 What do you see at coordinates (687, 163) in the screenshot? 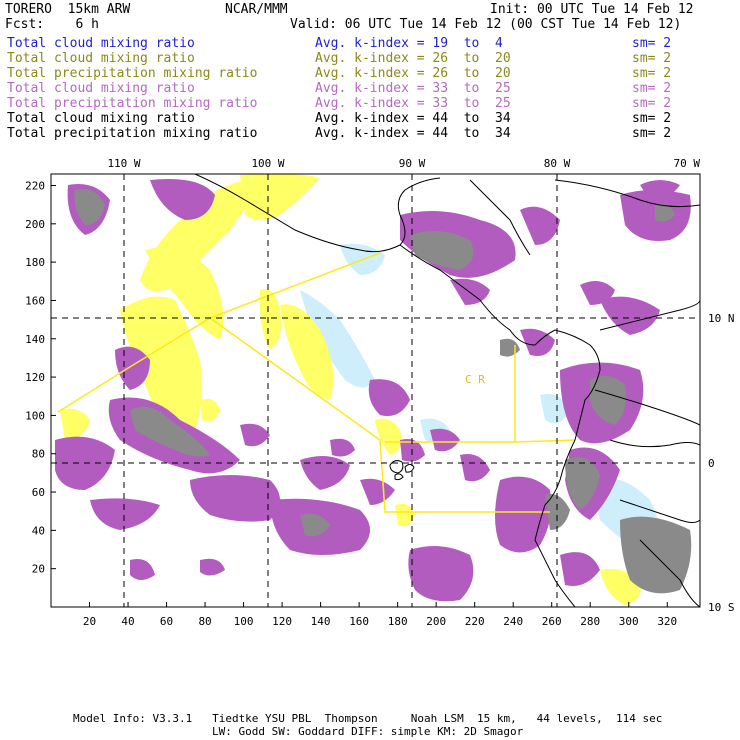
I see `longitude-label: 70 W` at bounding box center [687, 163].